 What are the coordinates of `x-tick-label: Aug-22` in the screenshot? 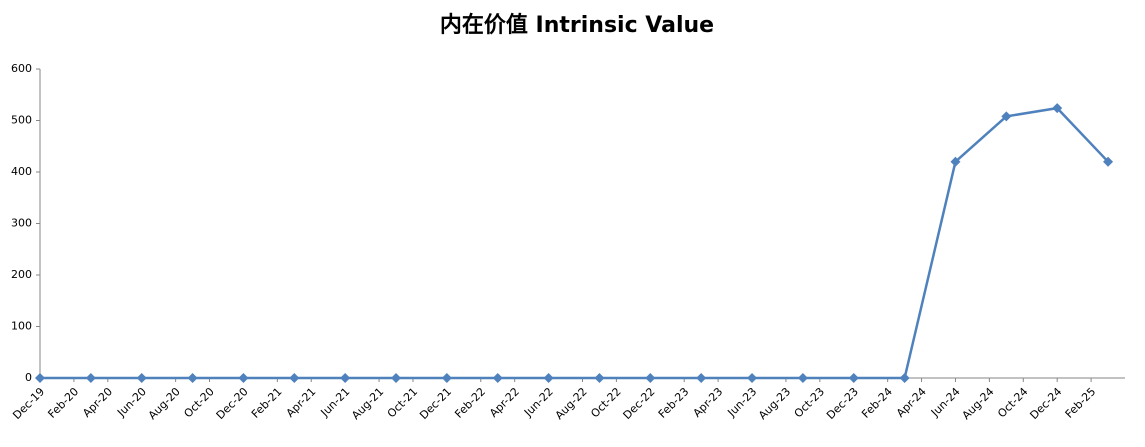 It's located at (571, 403).